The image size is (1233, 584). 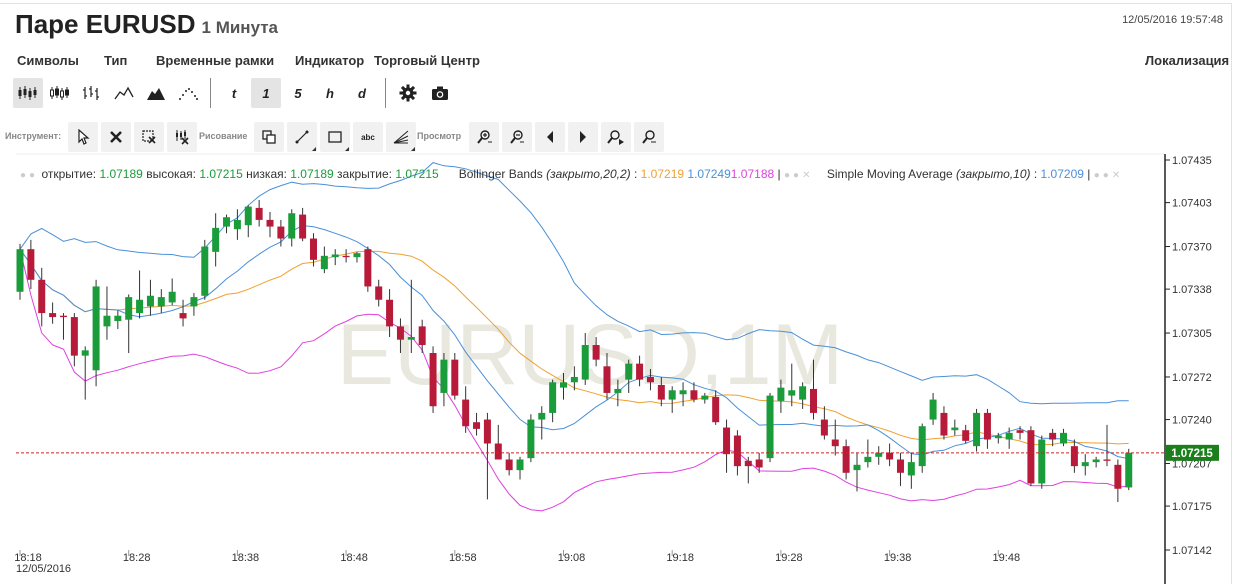 What do you see at coordinates (146, 24) in the screenshot?
I see `page-title: Паре EURUSD 1 Минута` at bounding box center [146, 24].